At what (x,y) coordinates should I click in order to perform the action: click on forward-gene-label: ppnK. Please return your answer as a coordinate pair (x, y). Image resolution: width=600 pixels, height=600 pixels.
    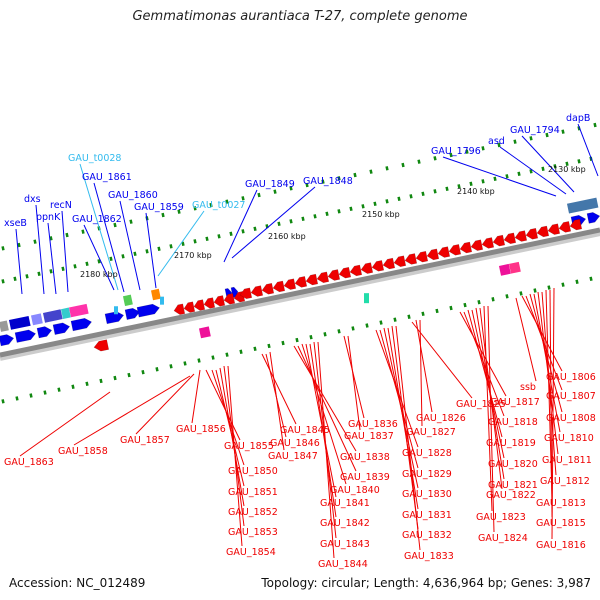
    Looking at the image, I should click on (48, 217).